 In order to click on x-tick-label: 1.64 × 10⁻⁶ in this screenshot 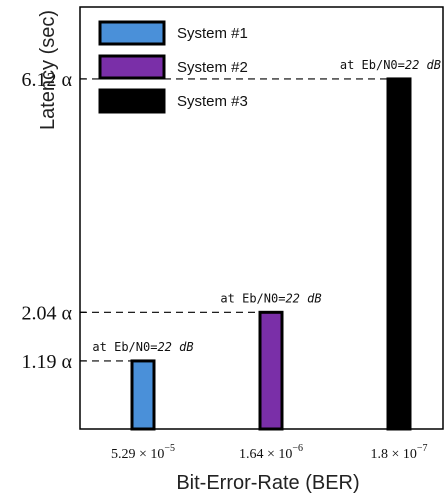, I will do `click(271, 452)`.